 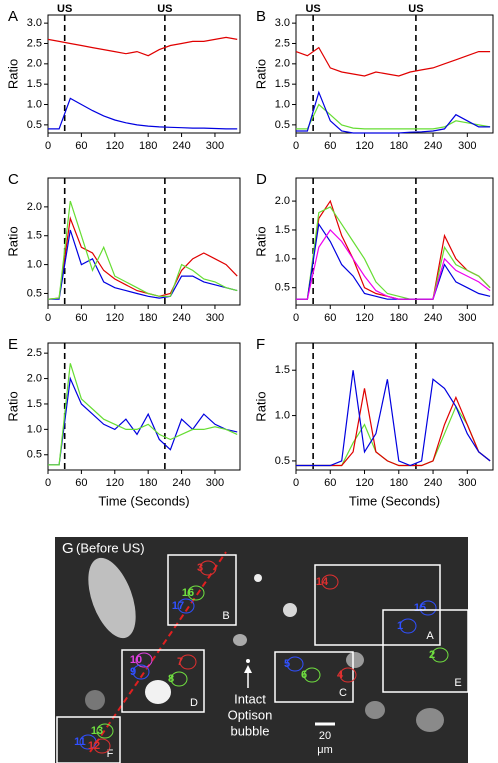 What do you see at coordinates (80, 742) in the screenshot?
I see `cell-label: 11` at bounding box center [80, 742].